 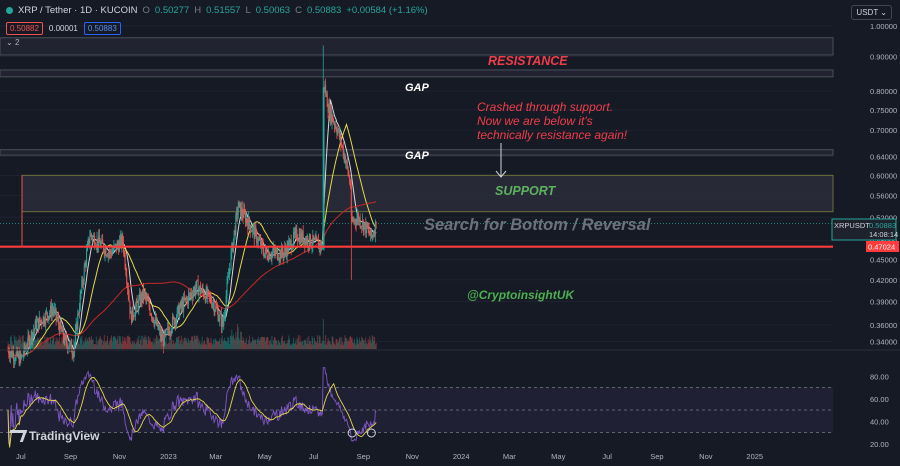 I want to click on price-tags: XRPUSDT 0.50883 14:08:14 0.47024, so click(x=865, y=235).